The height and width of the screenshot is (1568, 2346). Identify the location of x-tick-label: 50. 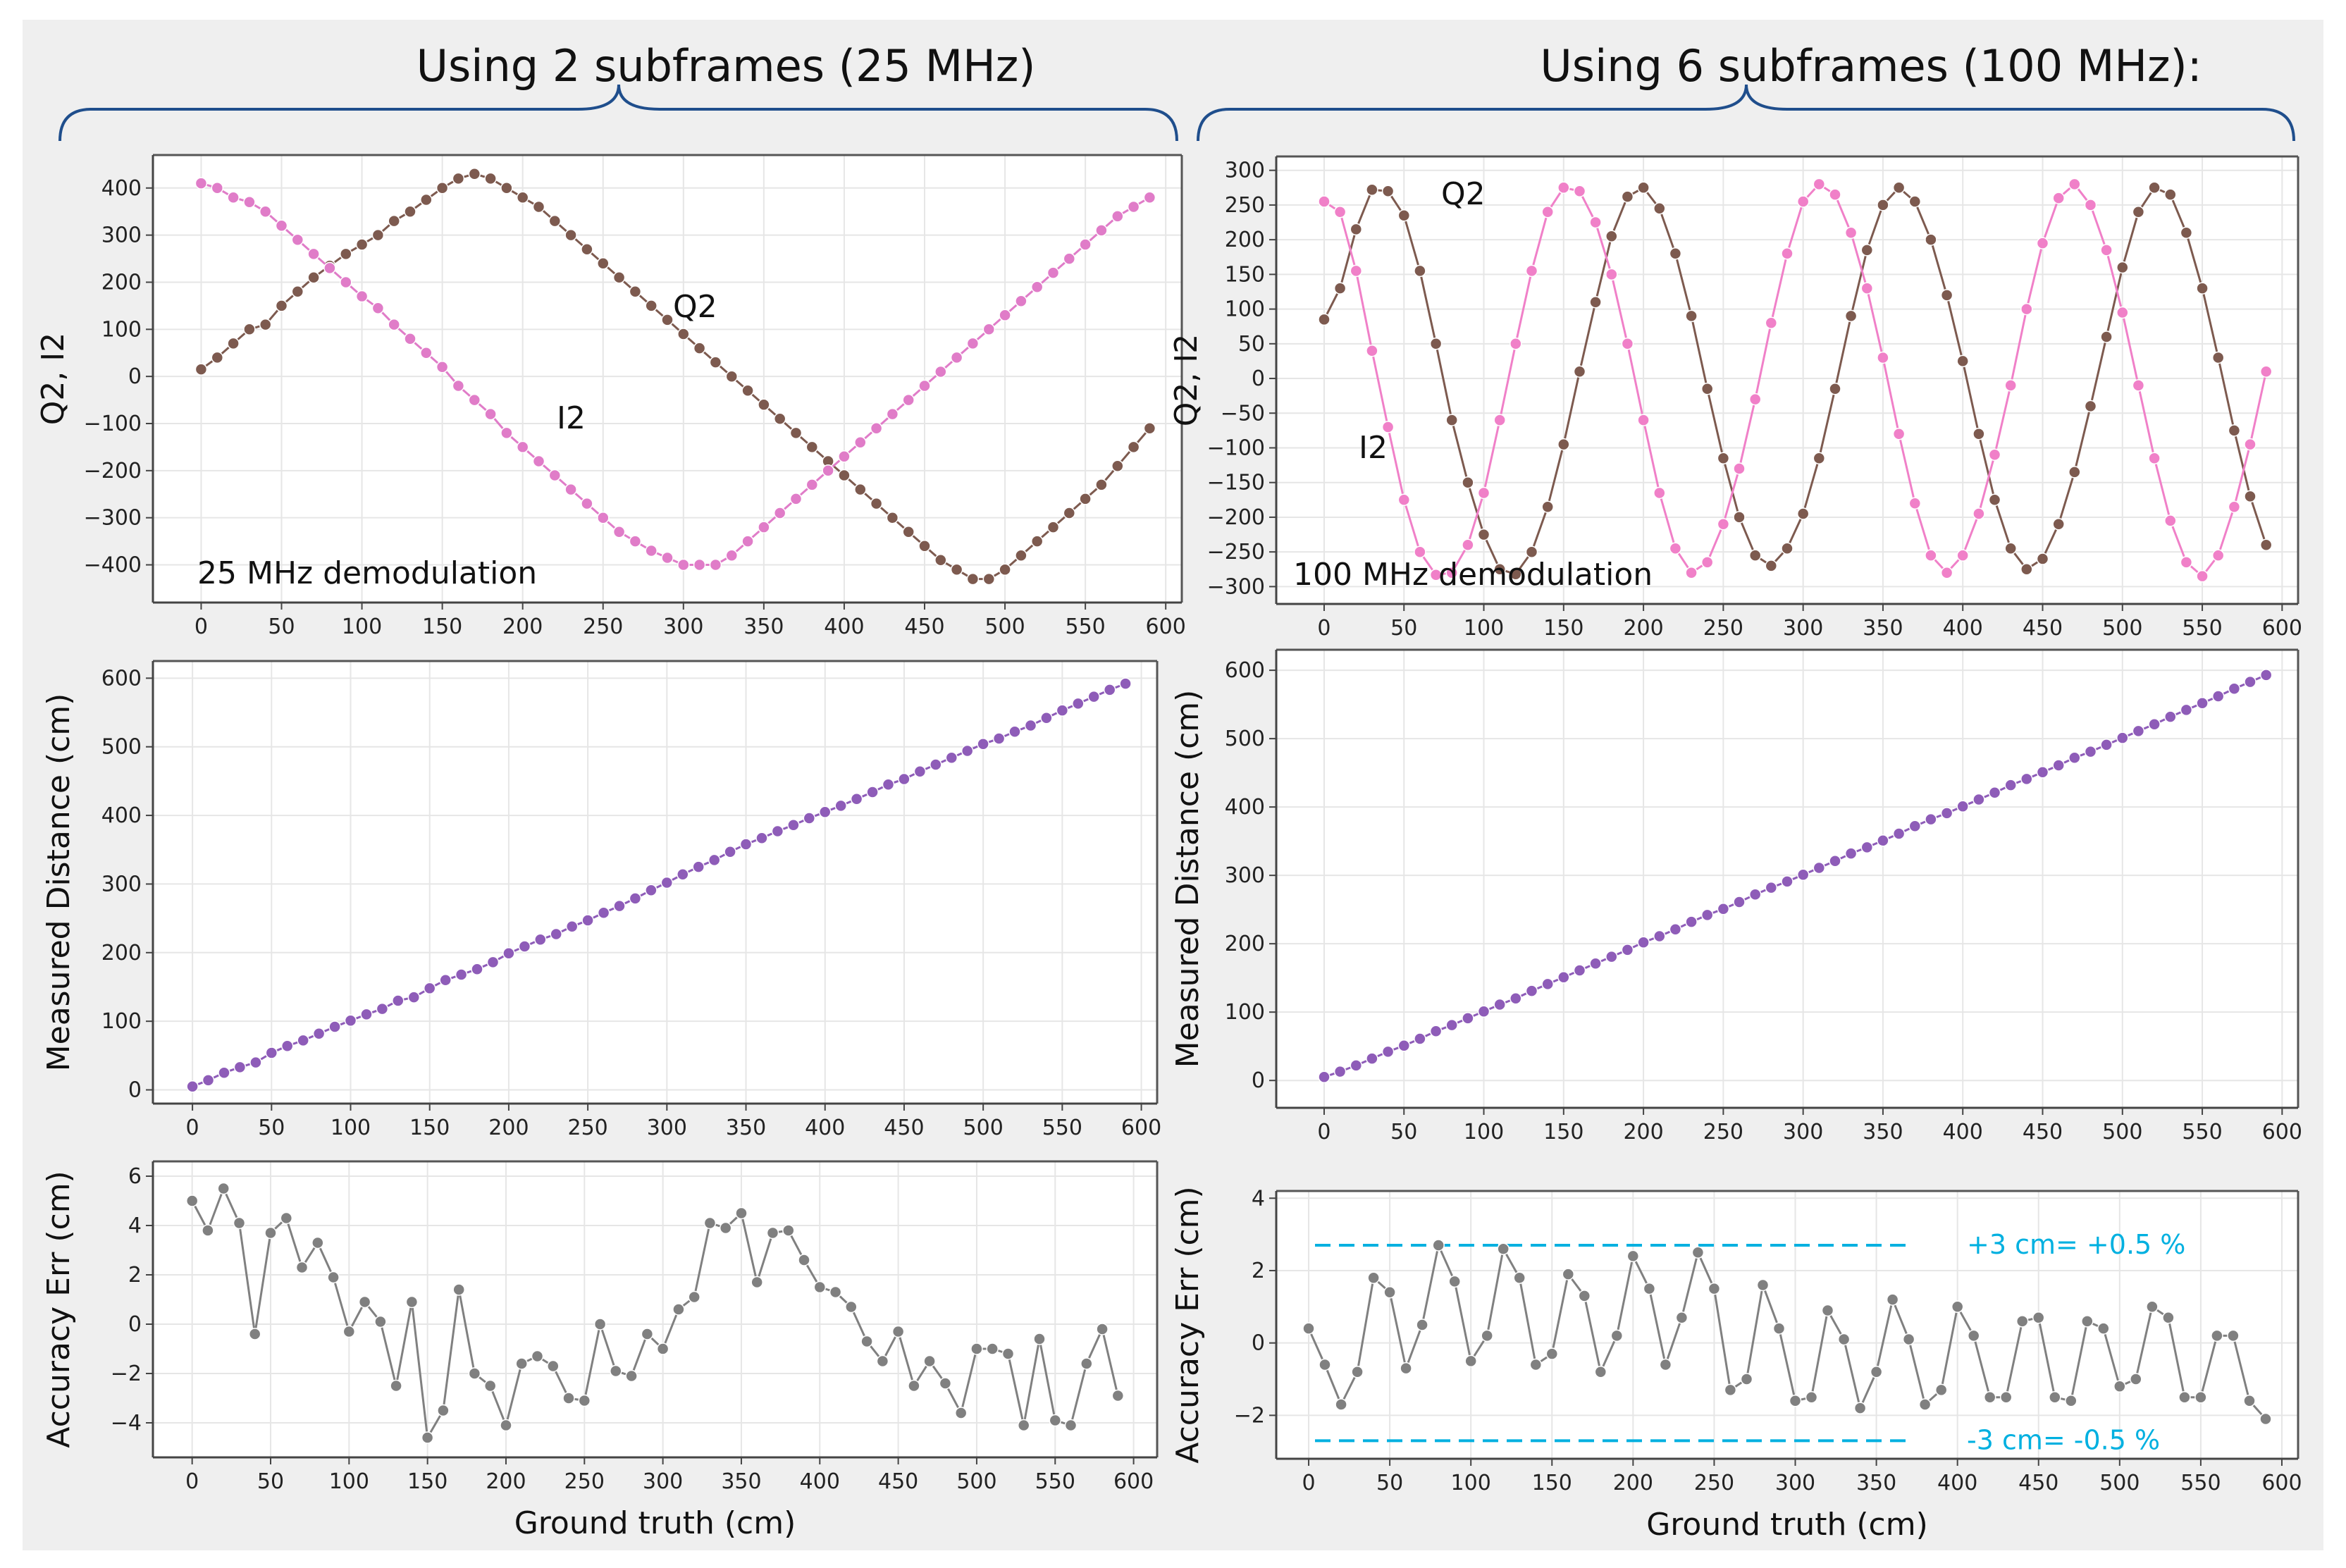
(271, 1128).